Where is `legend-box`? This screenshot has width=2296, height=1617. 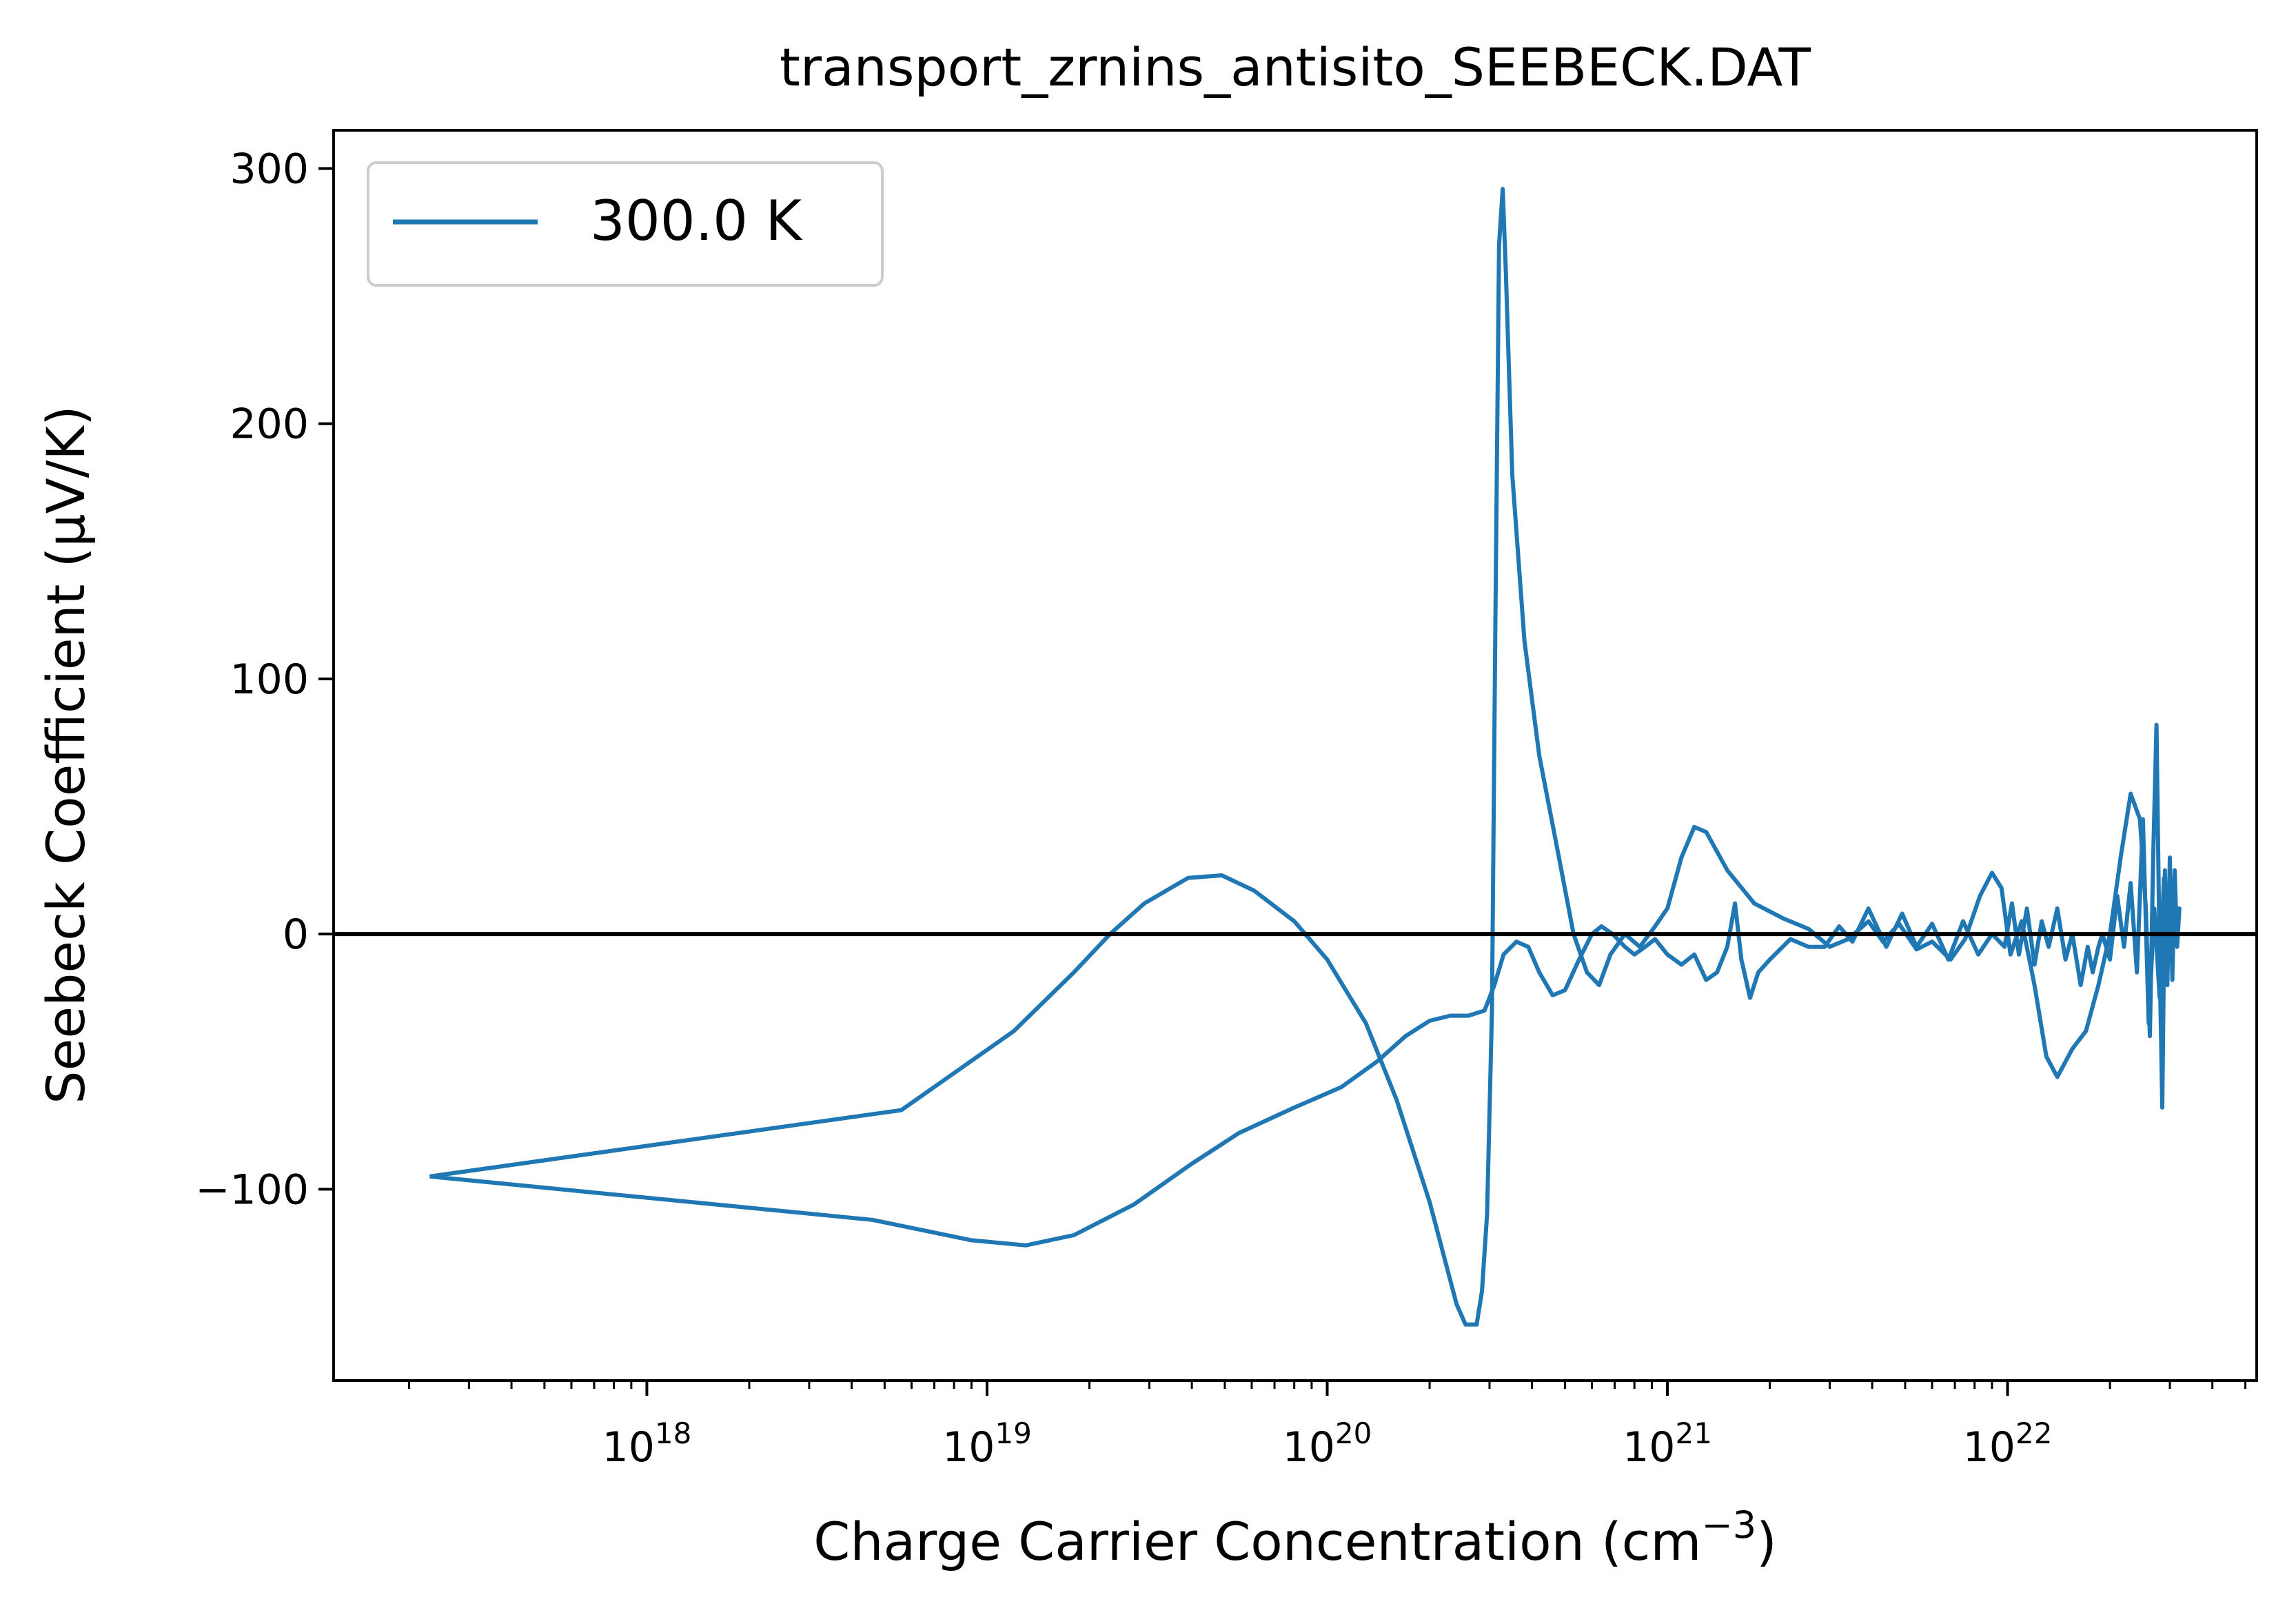
legend-box is located at coordinates (625, 224).